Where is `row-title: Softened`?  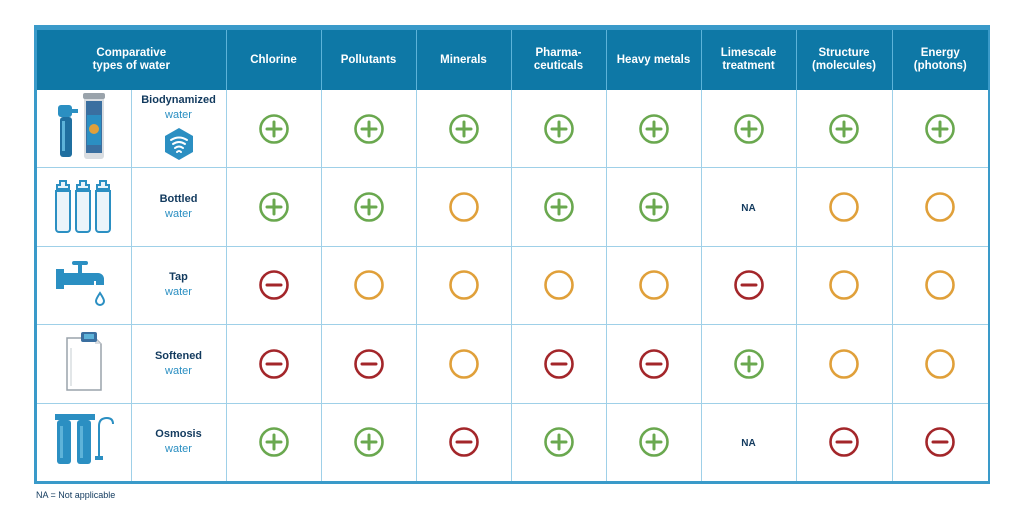 row-title: Softened is located at coordinates (178, 355).